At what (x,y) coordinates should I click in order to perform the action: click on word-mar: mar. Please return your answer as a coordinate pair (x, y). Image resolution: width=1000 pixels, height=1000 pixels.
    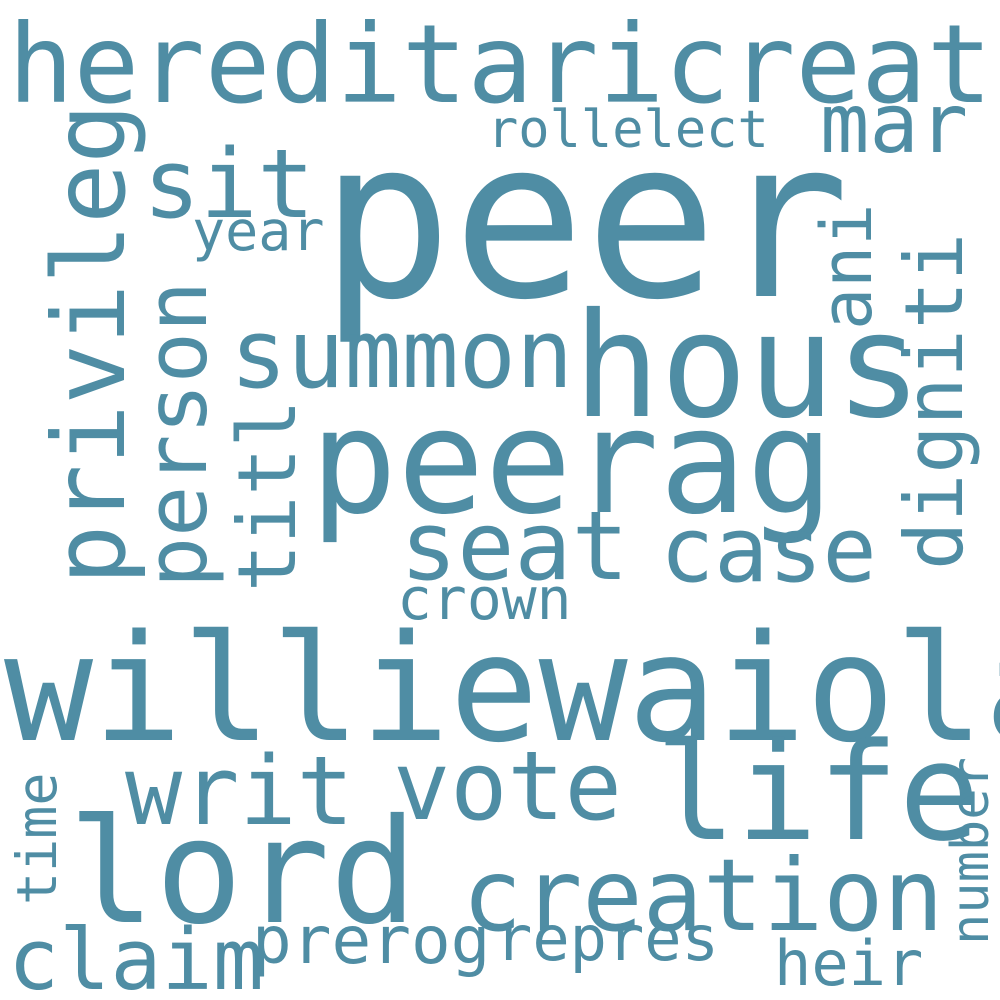
    Looking at the image, I should click on (894, 124).